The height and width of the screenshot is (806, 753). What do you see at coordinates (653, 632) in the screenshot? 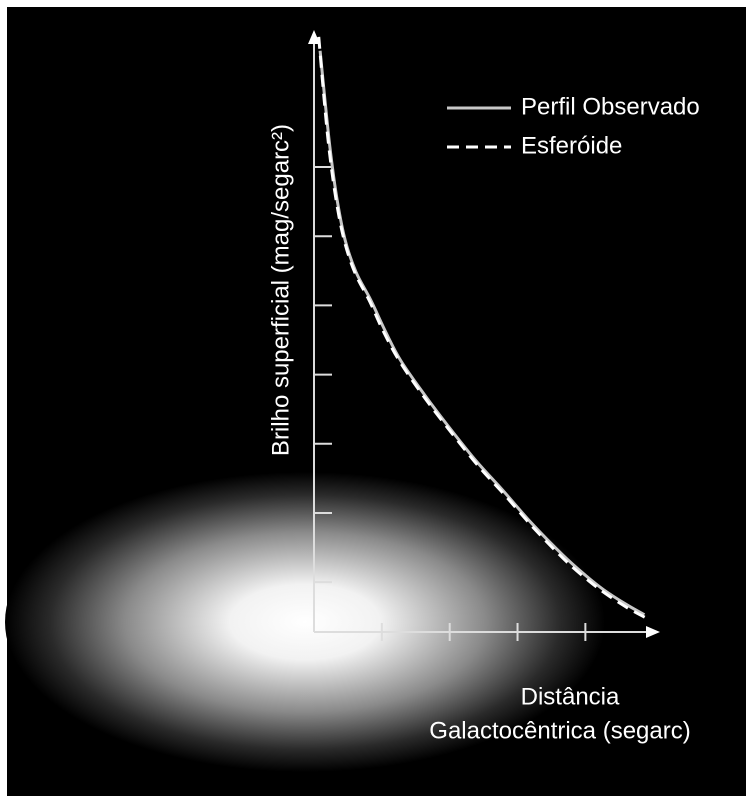
I see `x-axis-arrow` at bounding box center [653, 632].